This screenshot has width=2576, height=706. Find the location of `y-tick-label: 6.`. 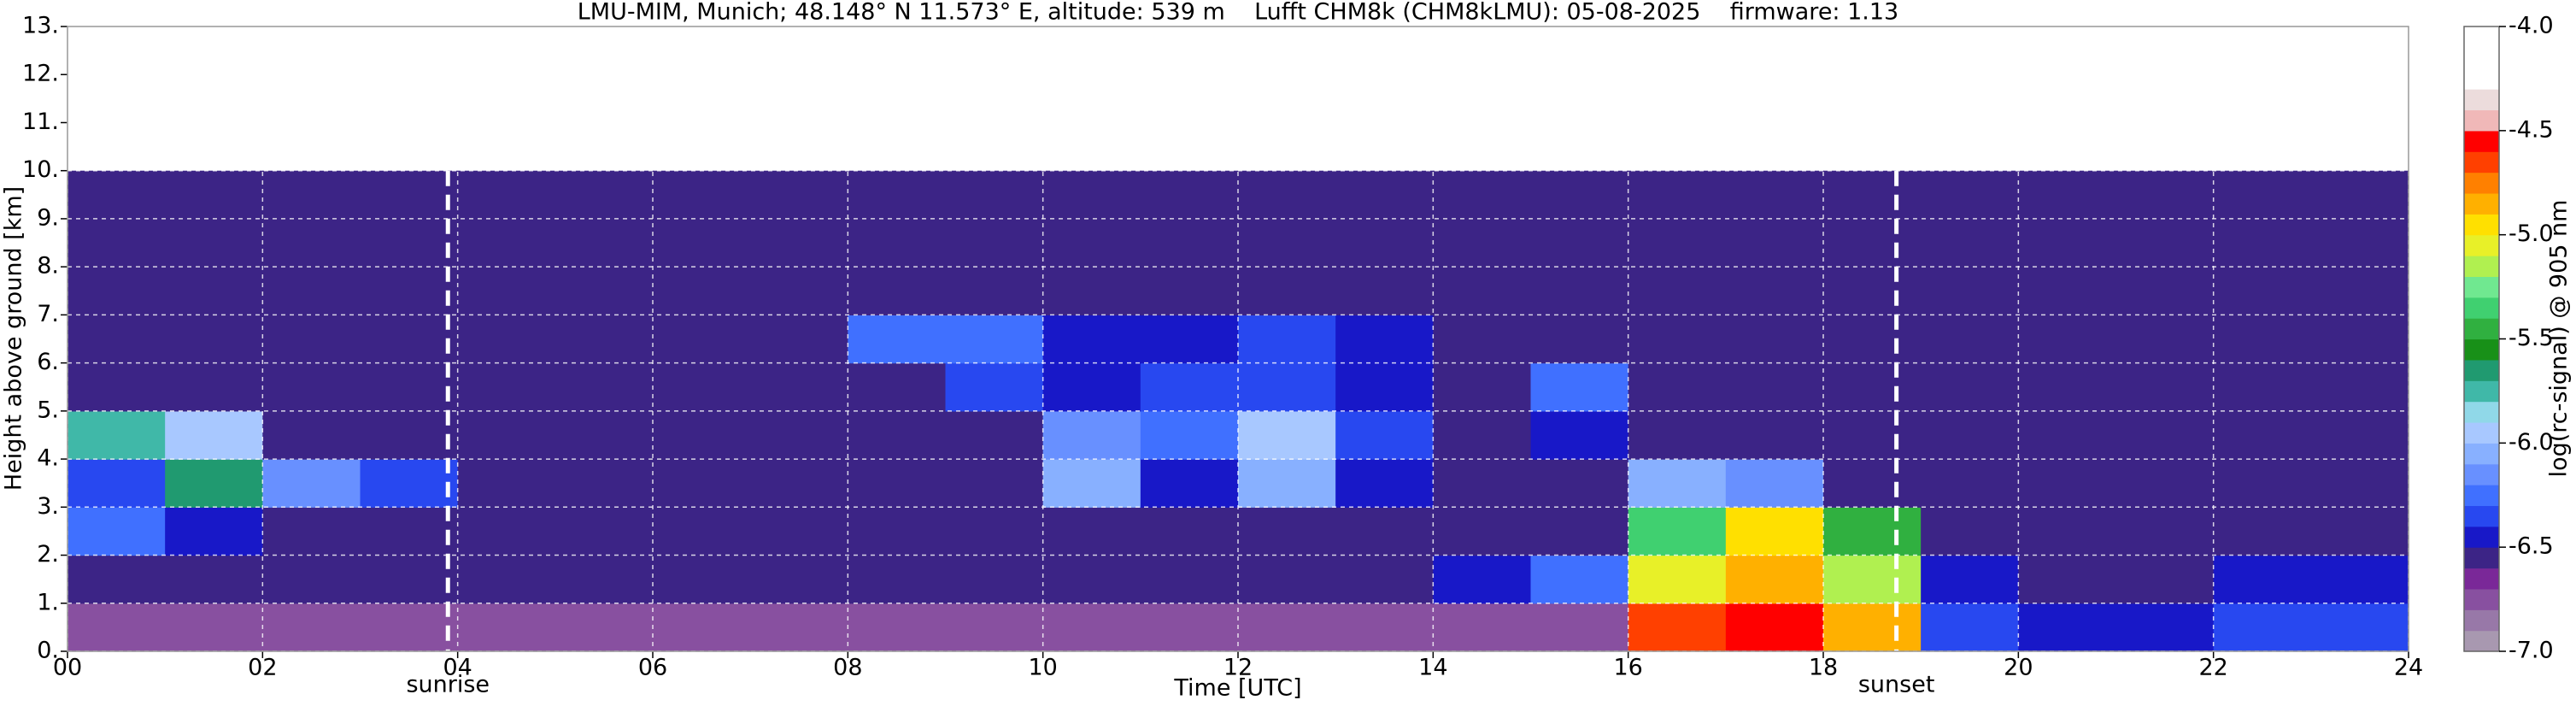

y-tick-label: 6. is located at coordinates (48, 362).